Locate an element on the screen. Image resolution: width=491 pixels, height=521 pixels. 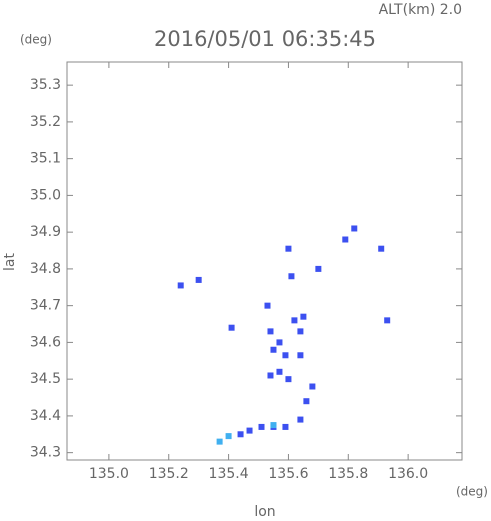
y-tick-label: 35.2 is located at coordinates (45, 122).